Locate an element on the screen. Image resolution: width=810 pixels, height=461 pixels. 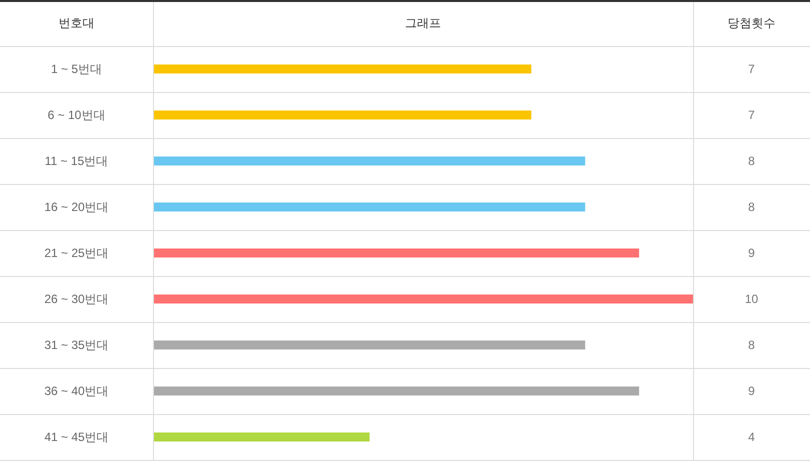
y-tick-label: 41 ~ 45번대 is located at coordinates (76, 437).